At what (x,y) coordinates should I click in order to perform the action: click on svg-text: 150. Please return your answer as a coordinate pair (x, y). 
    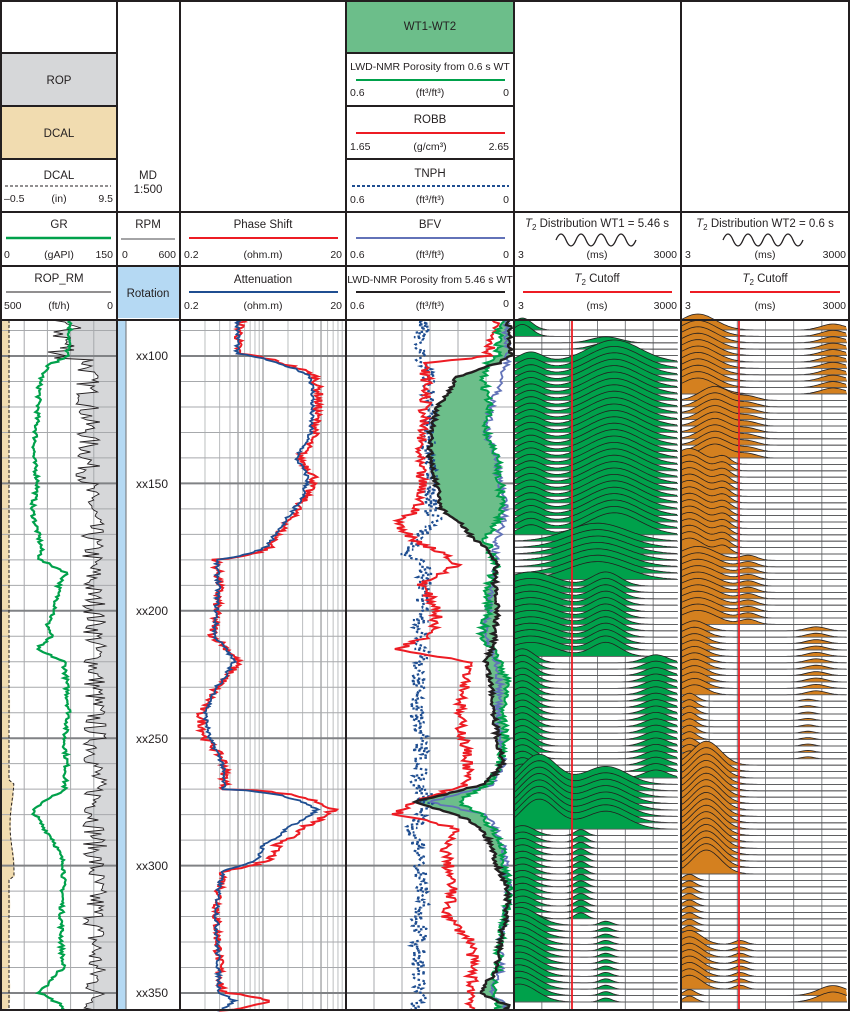
    Looking at the image, I should click on (104, 255).